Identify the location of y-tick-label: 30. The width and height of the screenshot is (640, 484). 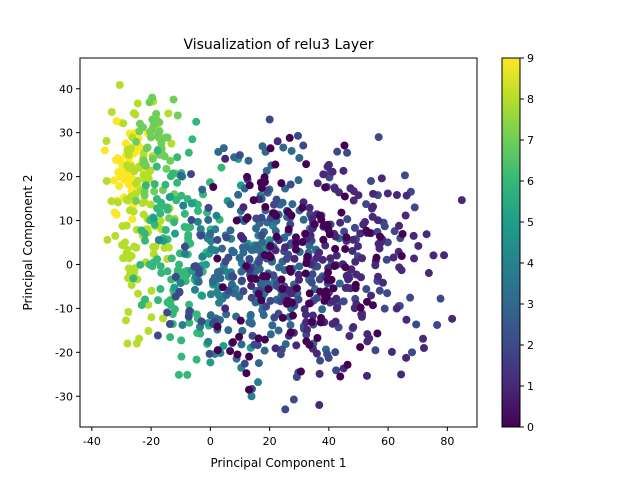
(66, 133).